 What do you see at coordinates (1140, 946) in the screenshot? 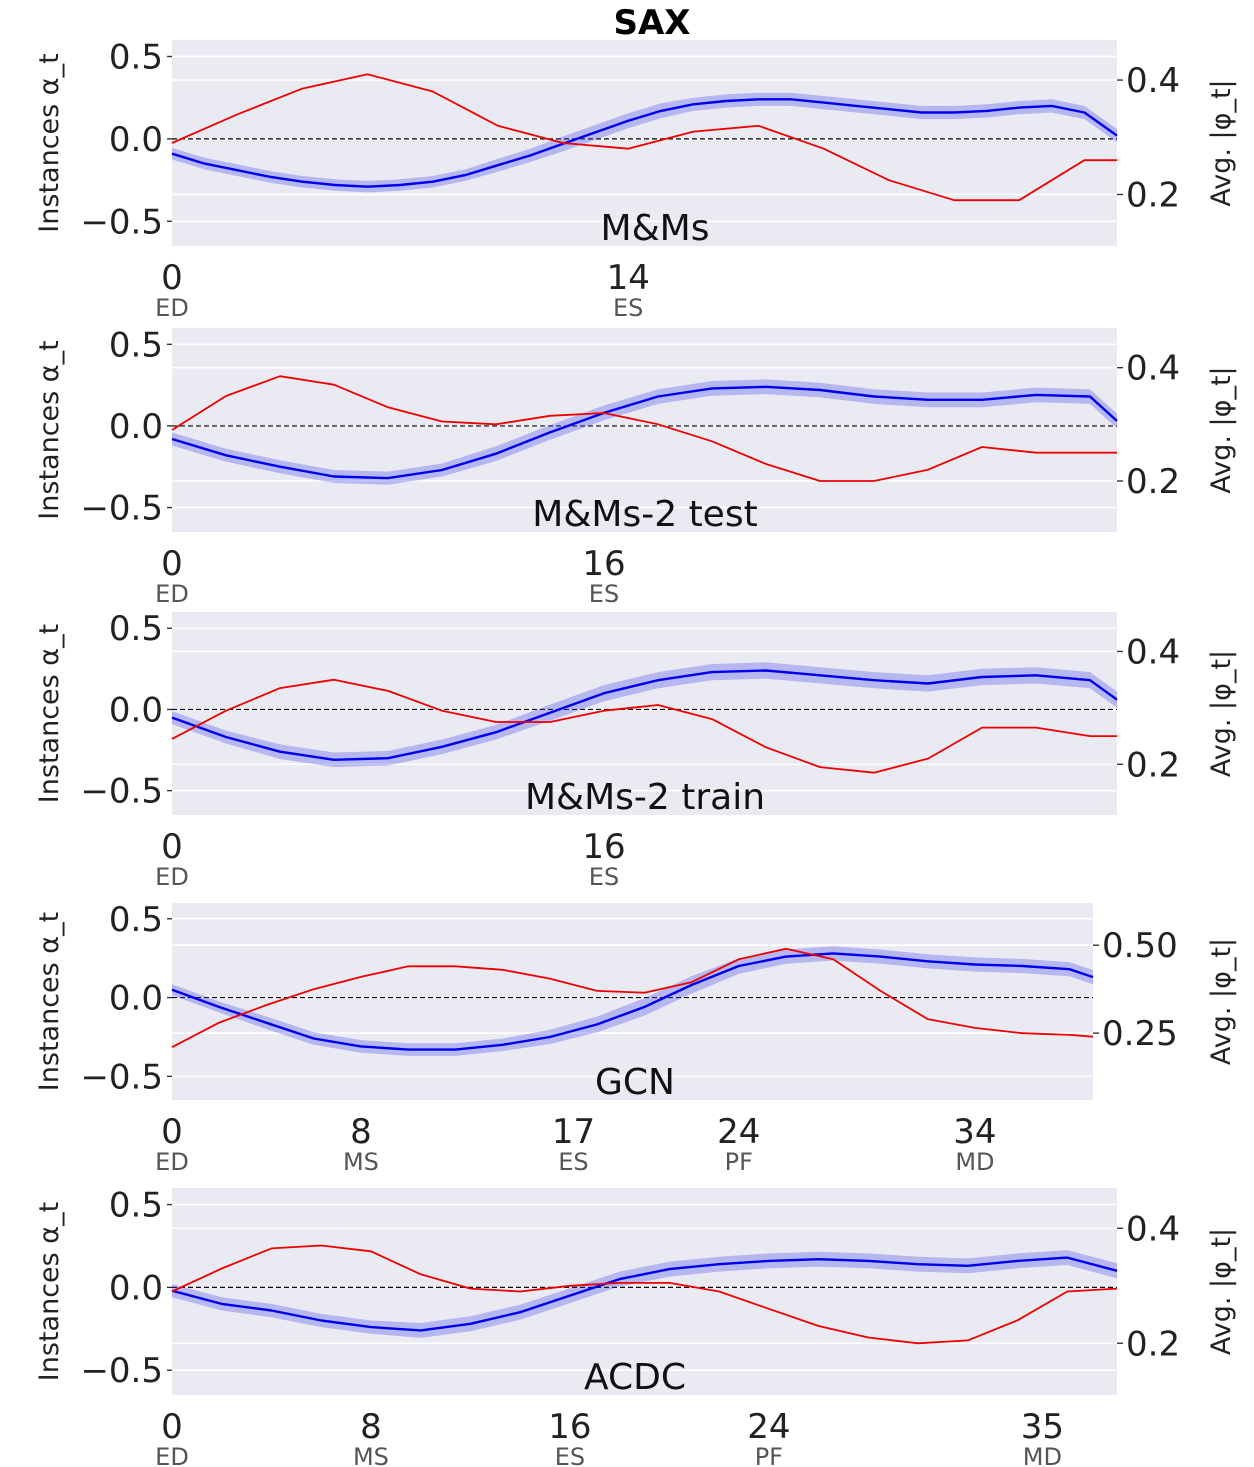
I see `y2-tick-label: 0.50` at bounding box center [1140, 946].